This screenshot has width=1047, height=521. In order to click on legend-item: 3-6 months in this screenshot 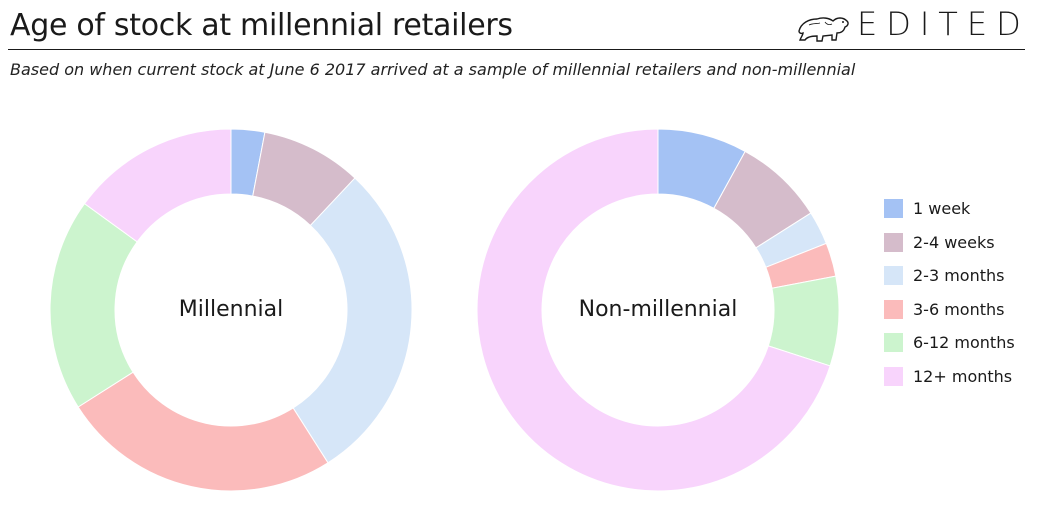, I will do `click(949, 310)`.